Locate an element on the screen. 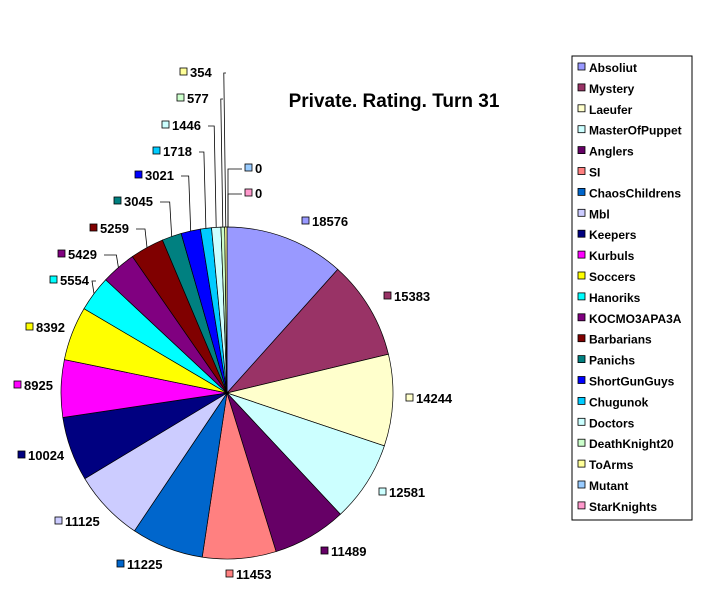 This screenshot has height=597, width=702. legend-label-toarms: ToArms is located at coordinates (611, 465).